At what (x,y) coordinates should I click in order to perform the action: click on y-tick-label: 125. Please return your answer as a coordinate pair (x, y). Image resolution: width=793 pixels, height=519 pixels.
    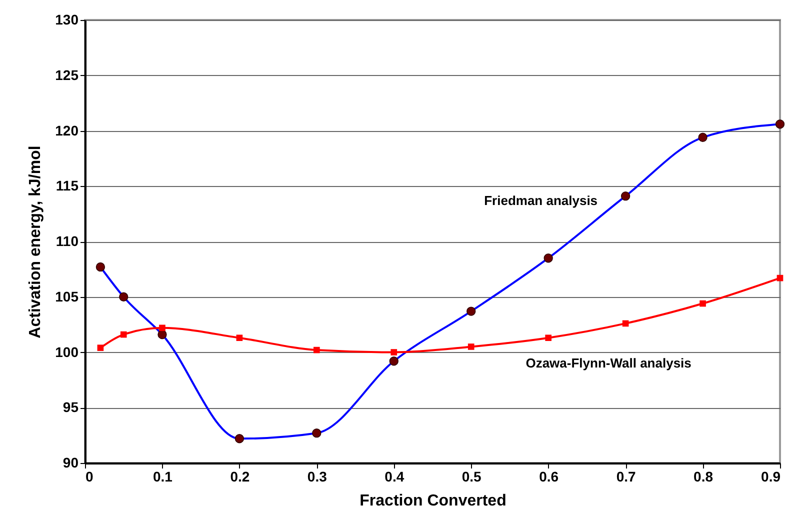
    Looking at the image, I should click on (67, 74).